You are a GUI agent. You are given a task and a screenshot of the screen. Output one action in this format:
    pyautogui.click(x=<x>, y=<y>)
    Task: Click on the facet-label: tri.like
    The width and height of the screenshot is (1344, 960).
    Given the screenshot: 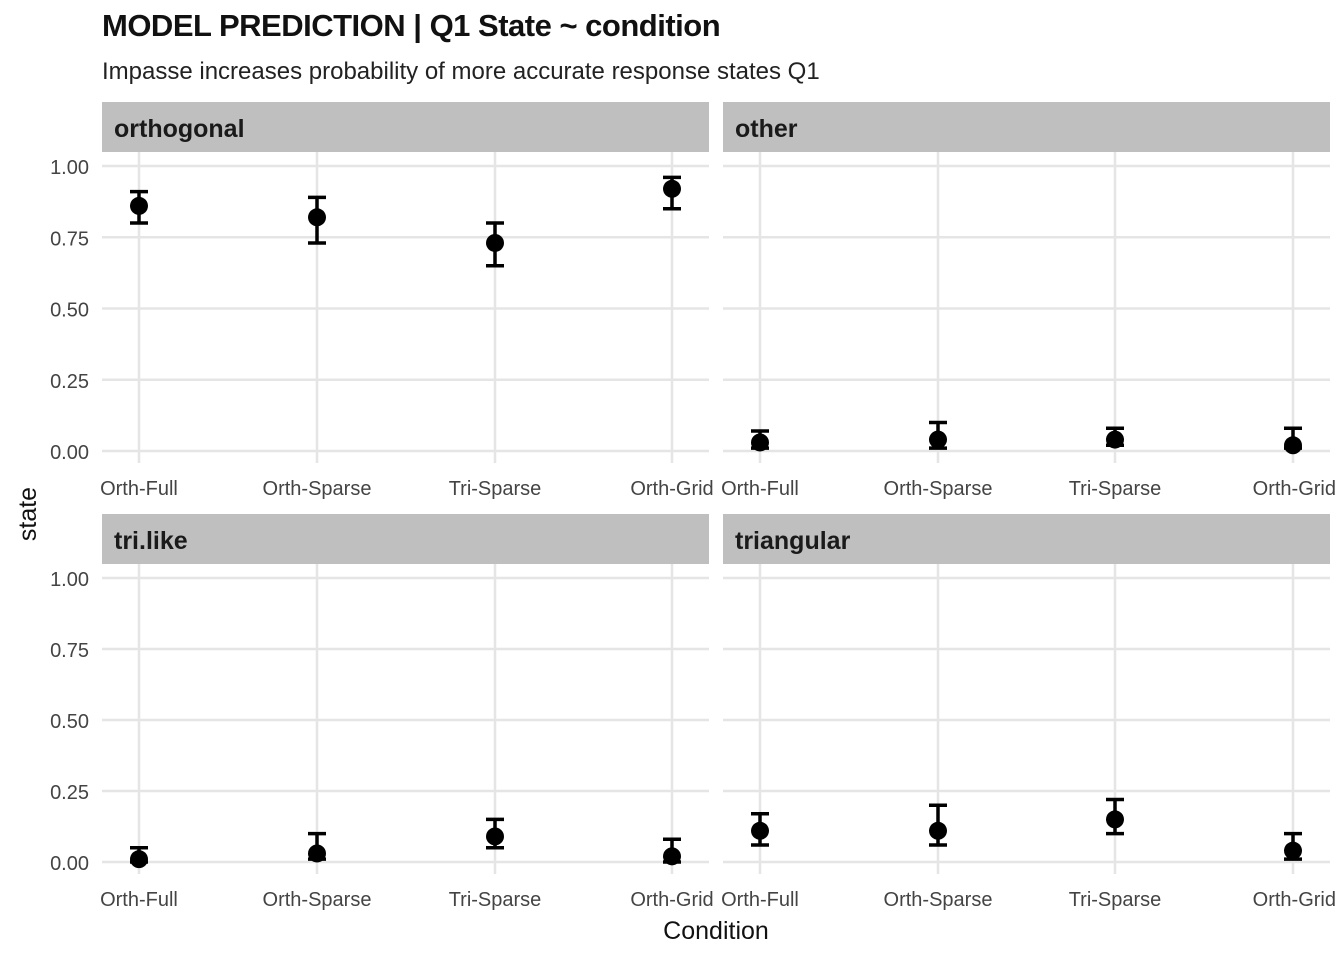 What is the action you would take?
    pyautogui.click(x=151, y=541)
    